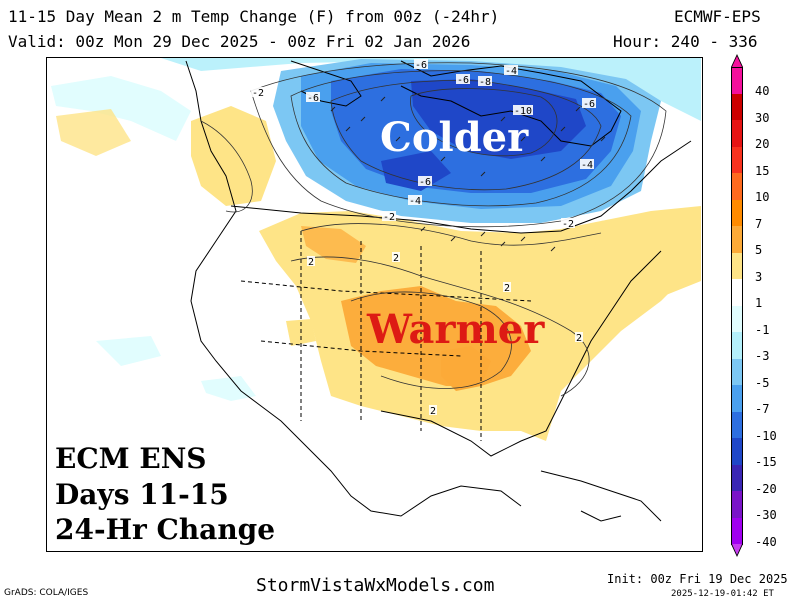  I want to click on init-time: Init: 00z Fri 19 Dec 2025, so click(697, 579).